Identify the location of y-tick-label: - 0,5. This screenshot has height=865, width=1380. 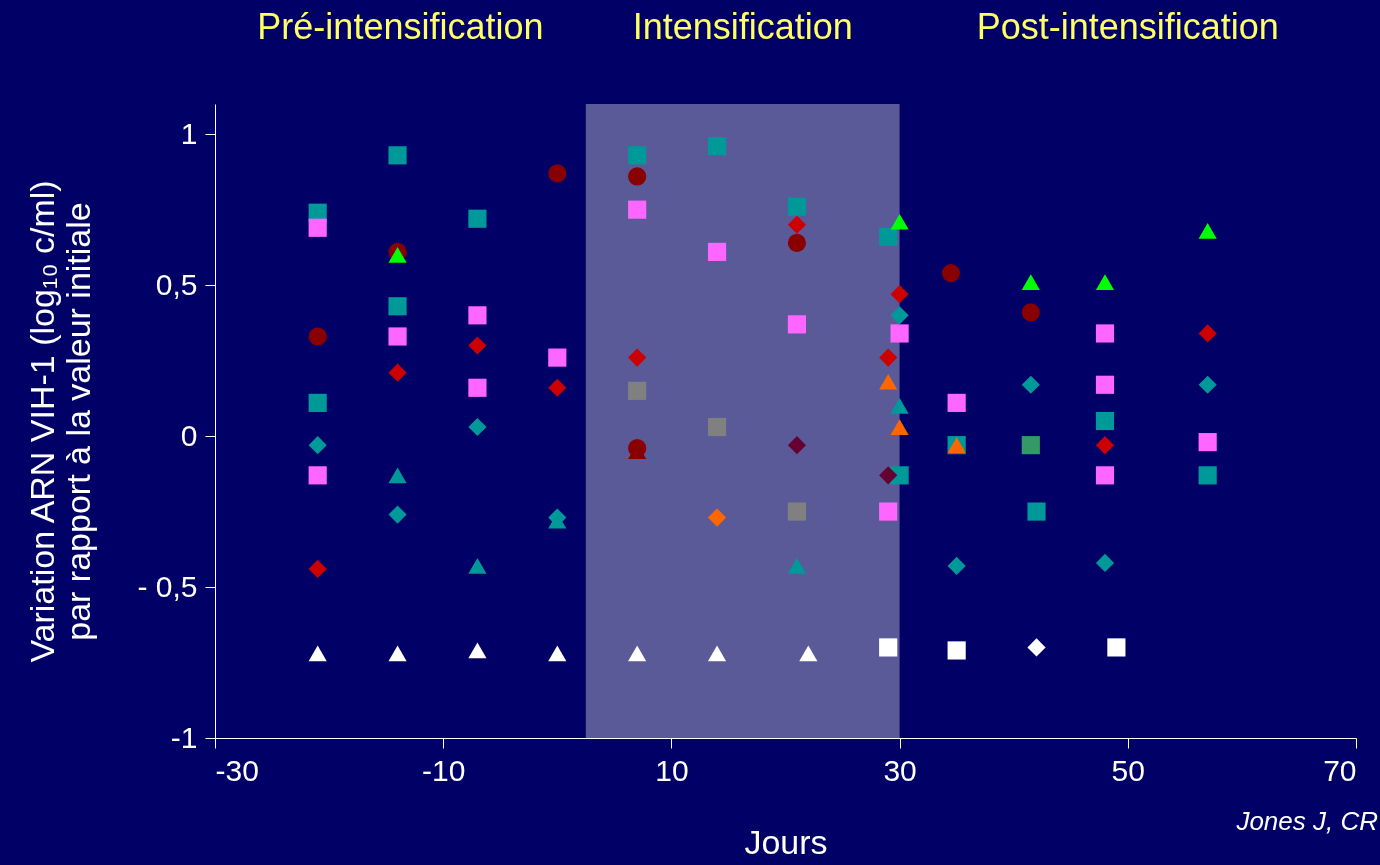
(167, 586).